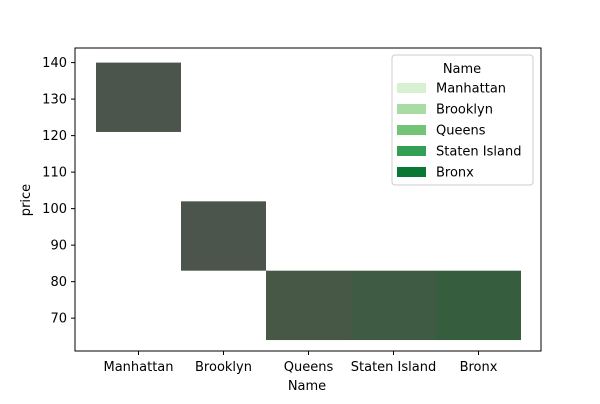 The height and width of the screenshot is (404, 600). What do you see at coordinates (309, 367) in the screenshot?
I see `x-tick-label: Queens` at bounding box center [309, 367].